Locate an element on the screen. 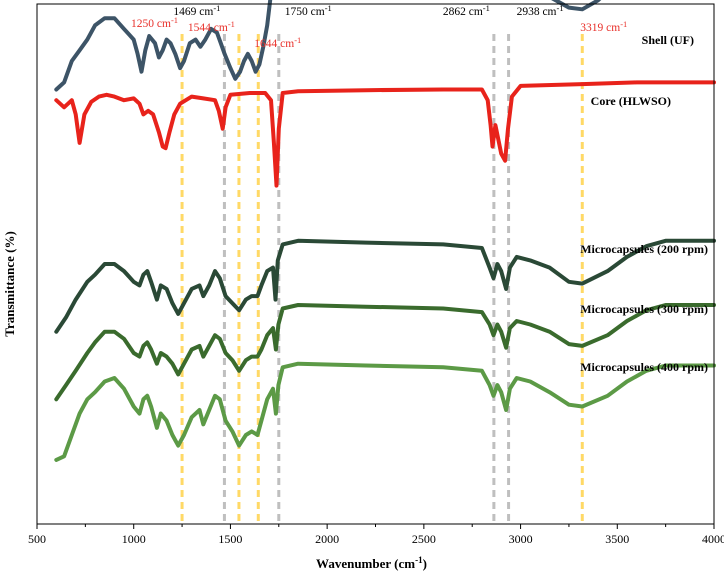  x-tick-label-1500: 1500 is located at coordinates (230, 539).